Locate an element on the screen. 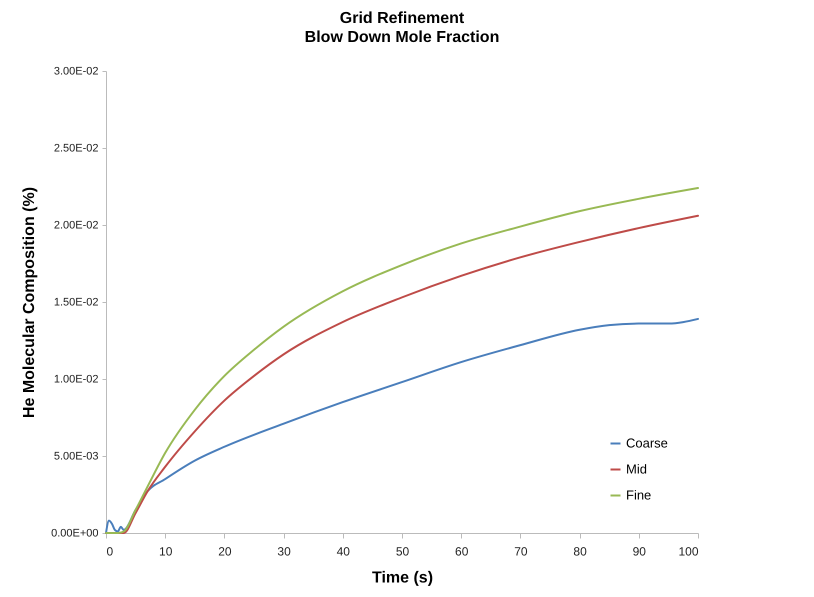  x-tick-label: 10 is located at coordinates (166, 551).